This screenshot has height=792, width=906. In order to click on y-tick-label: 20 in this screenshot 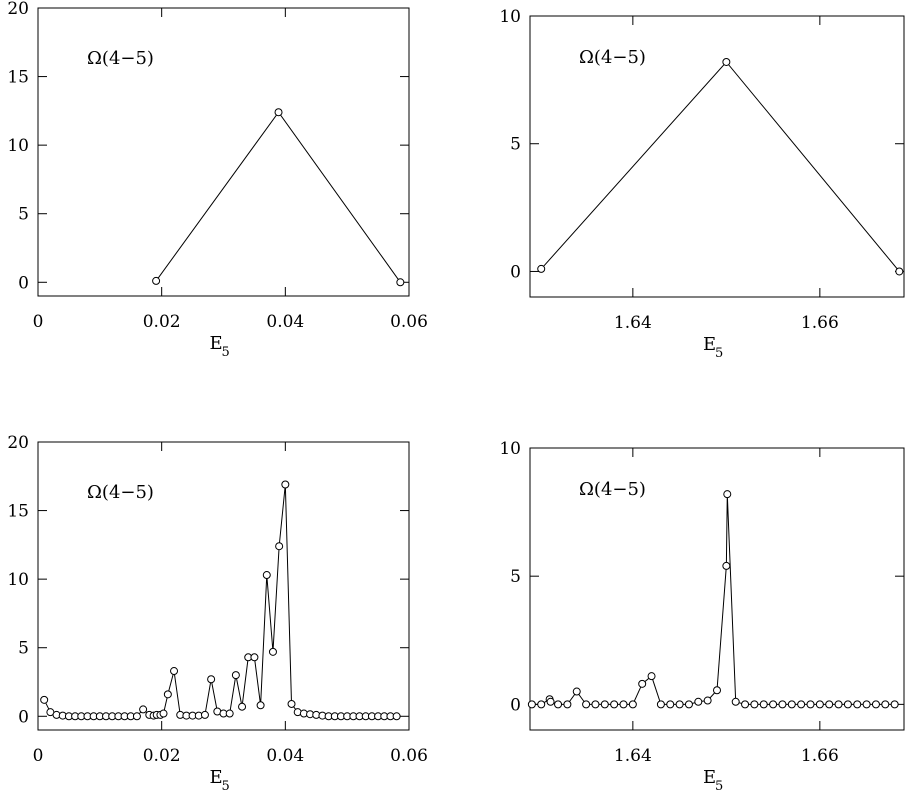, I will do `click(18, 9)`.